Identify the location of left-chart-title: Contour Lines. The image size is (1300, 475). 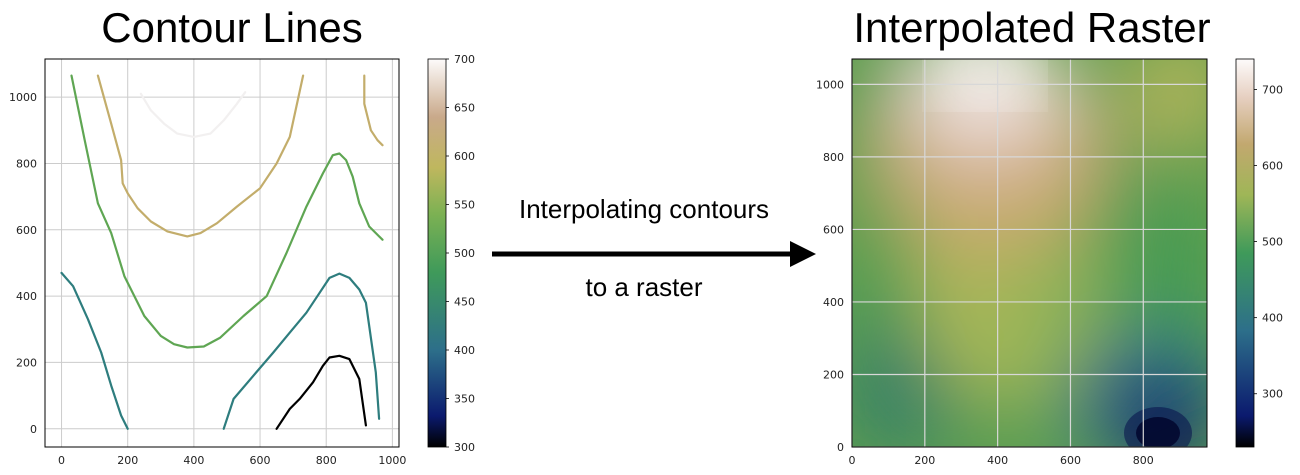
(232, 27).